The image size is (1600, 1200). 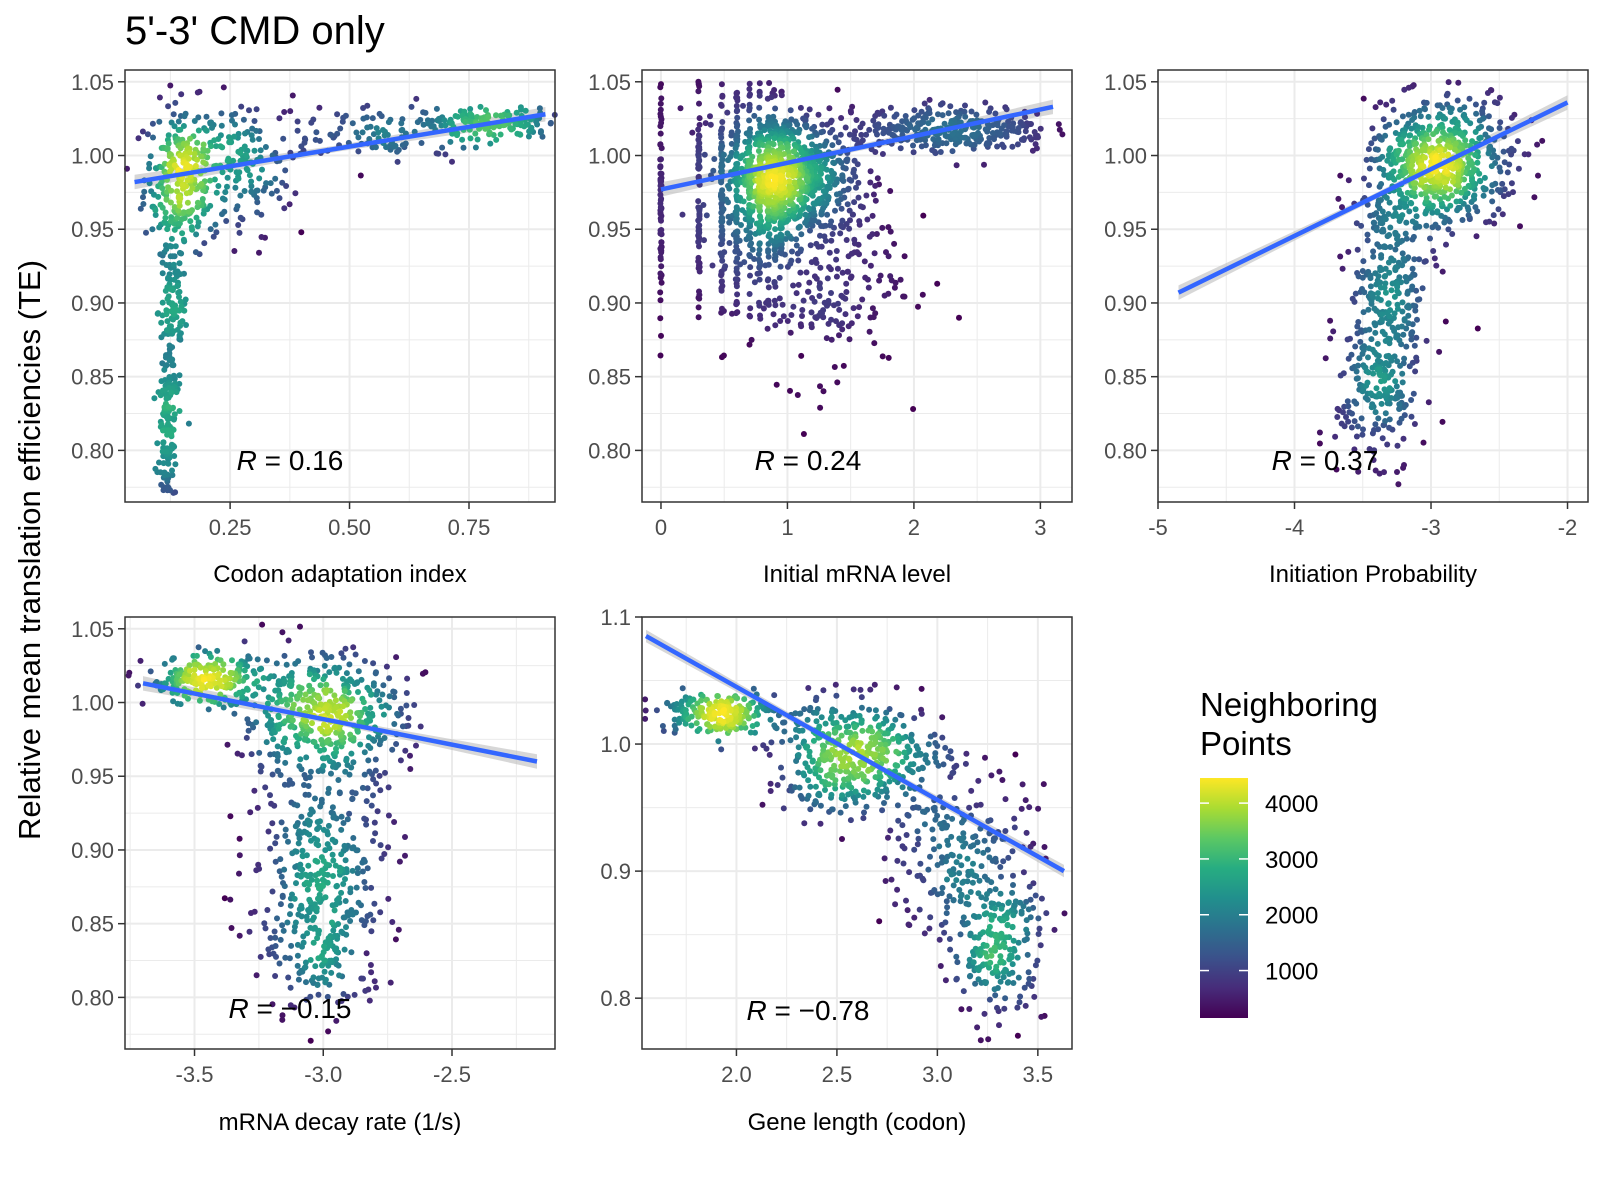 What do you see at coordinates (609, 377) in the screenshot?
I see `y-tick-label: 0.85` at bounding box center [609, 377].